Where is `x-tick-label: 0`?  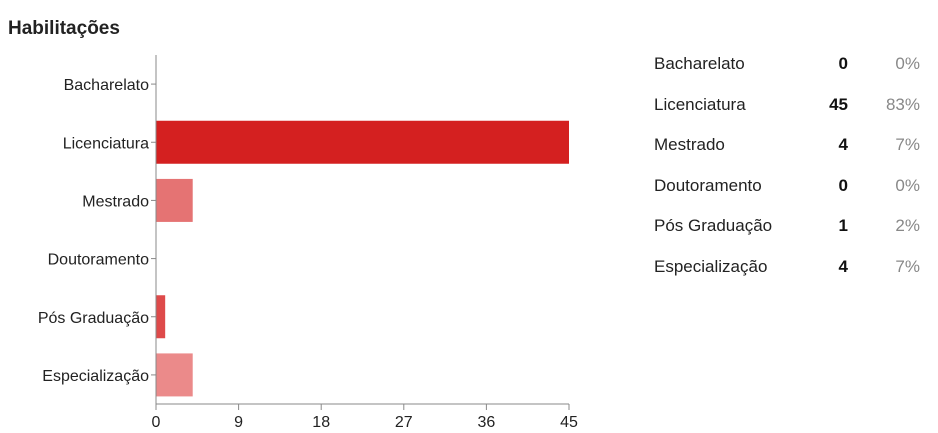
x-tick-label: 0 is located at coordinates (156, 422).